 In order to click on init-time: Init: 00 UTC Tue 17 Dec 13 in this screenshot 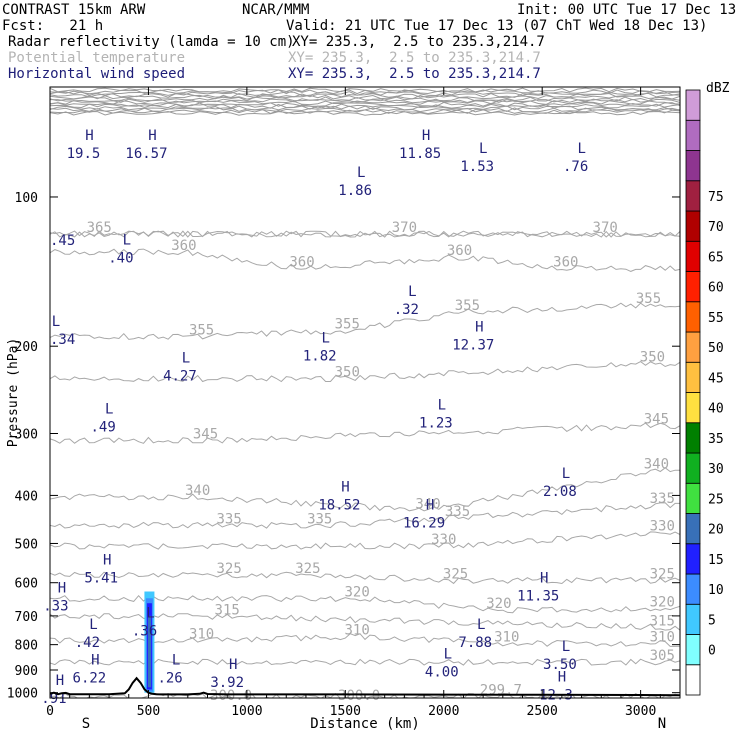, I will do `click(627, 10)`.